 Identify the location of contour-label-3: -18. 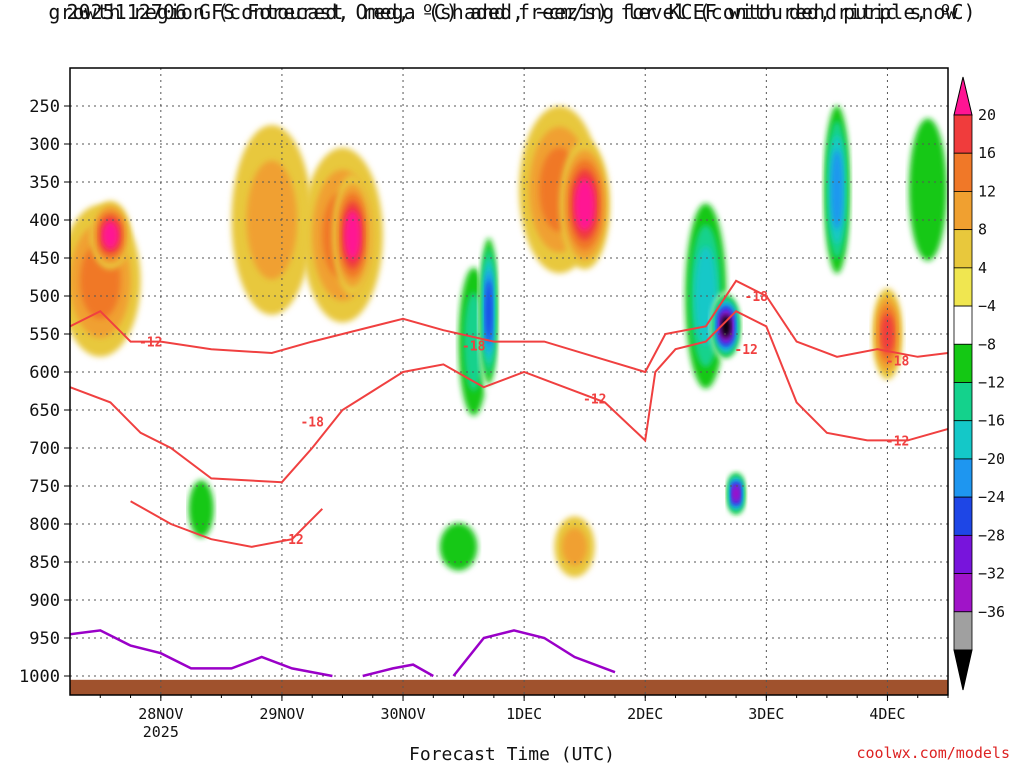
(474, 346).